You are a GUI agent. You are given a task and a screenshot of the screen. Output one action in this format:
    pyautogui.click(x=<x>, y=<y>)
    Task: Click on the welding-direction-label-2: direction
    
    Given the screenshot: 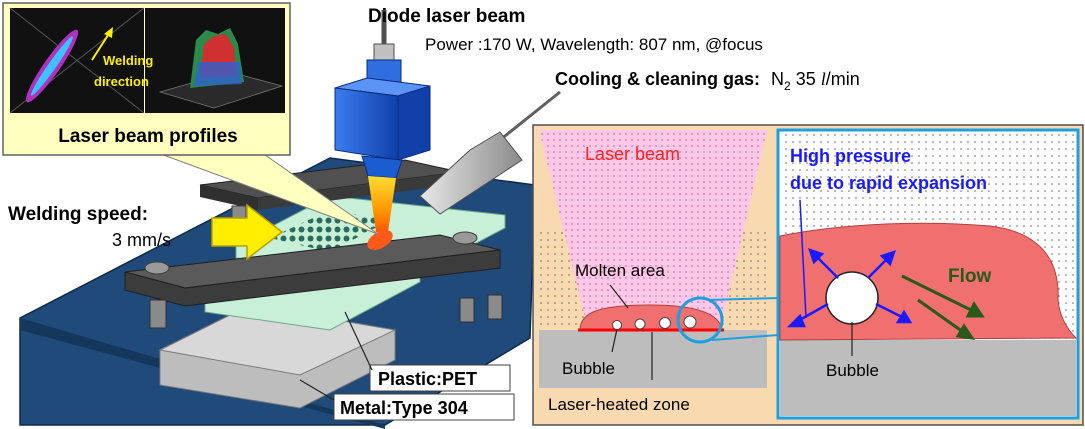 What is the action you would take?
    pyautogui.click(x=121, y=81)
    